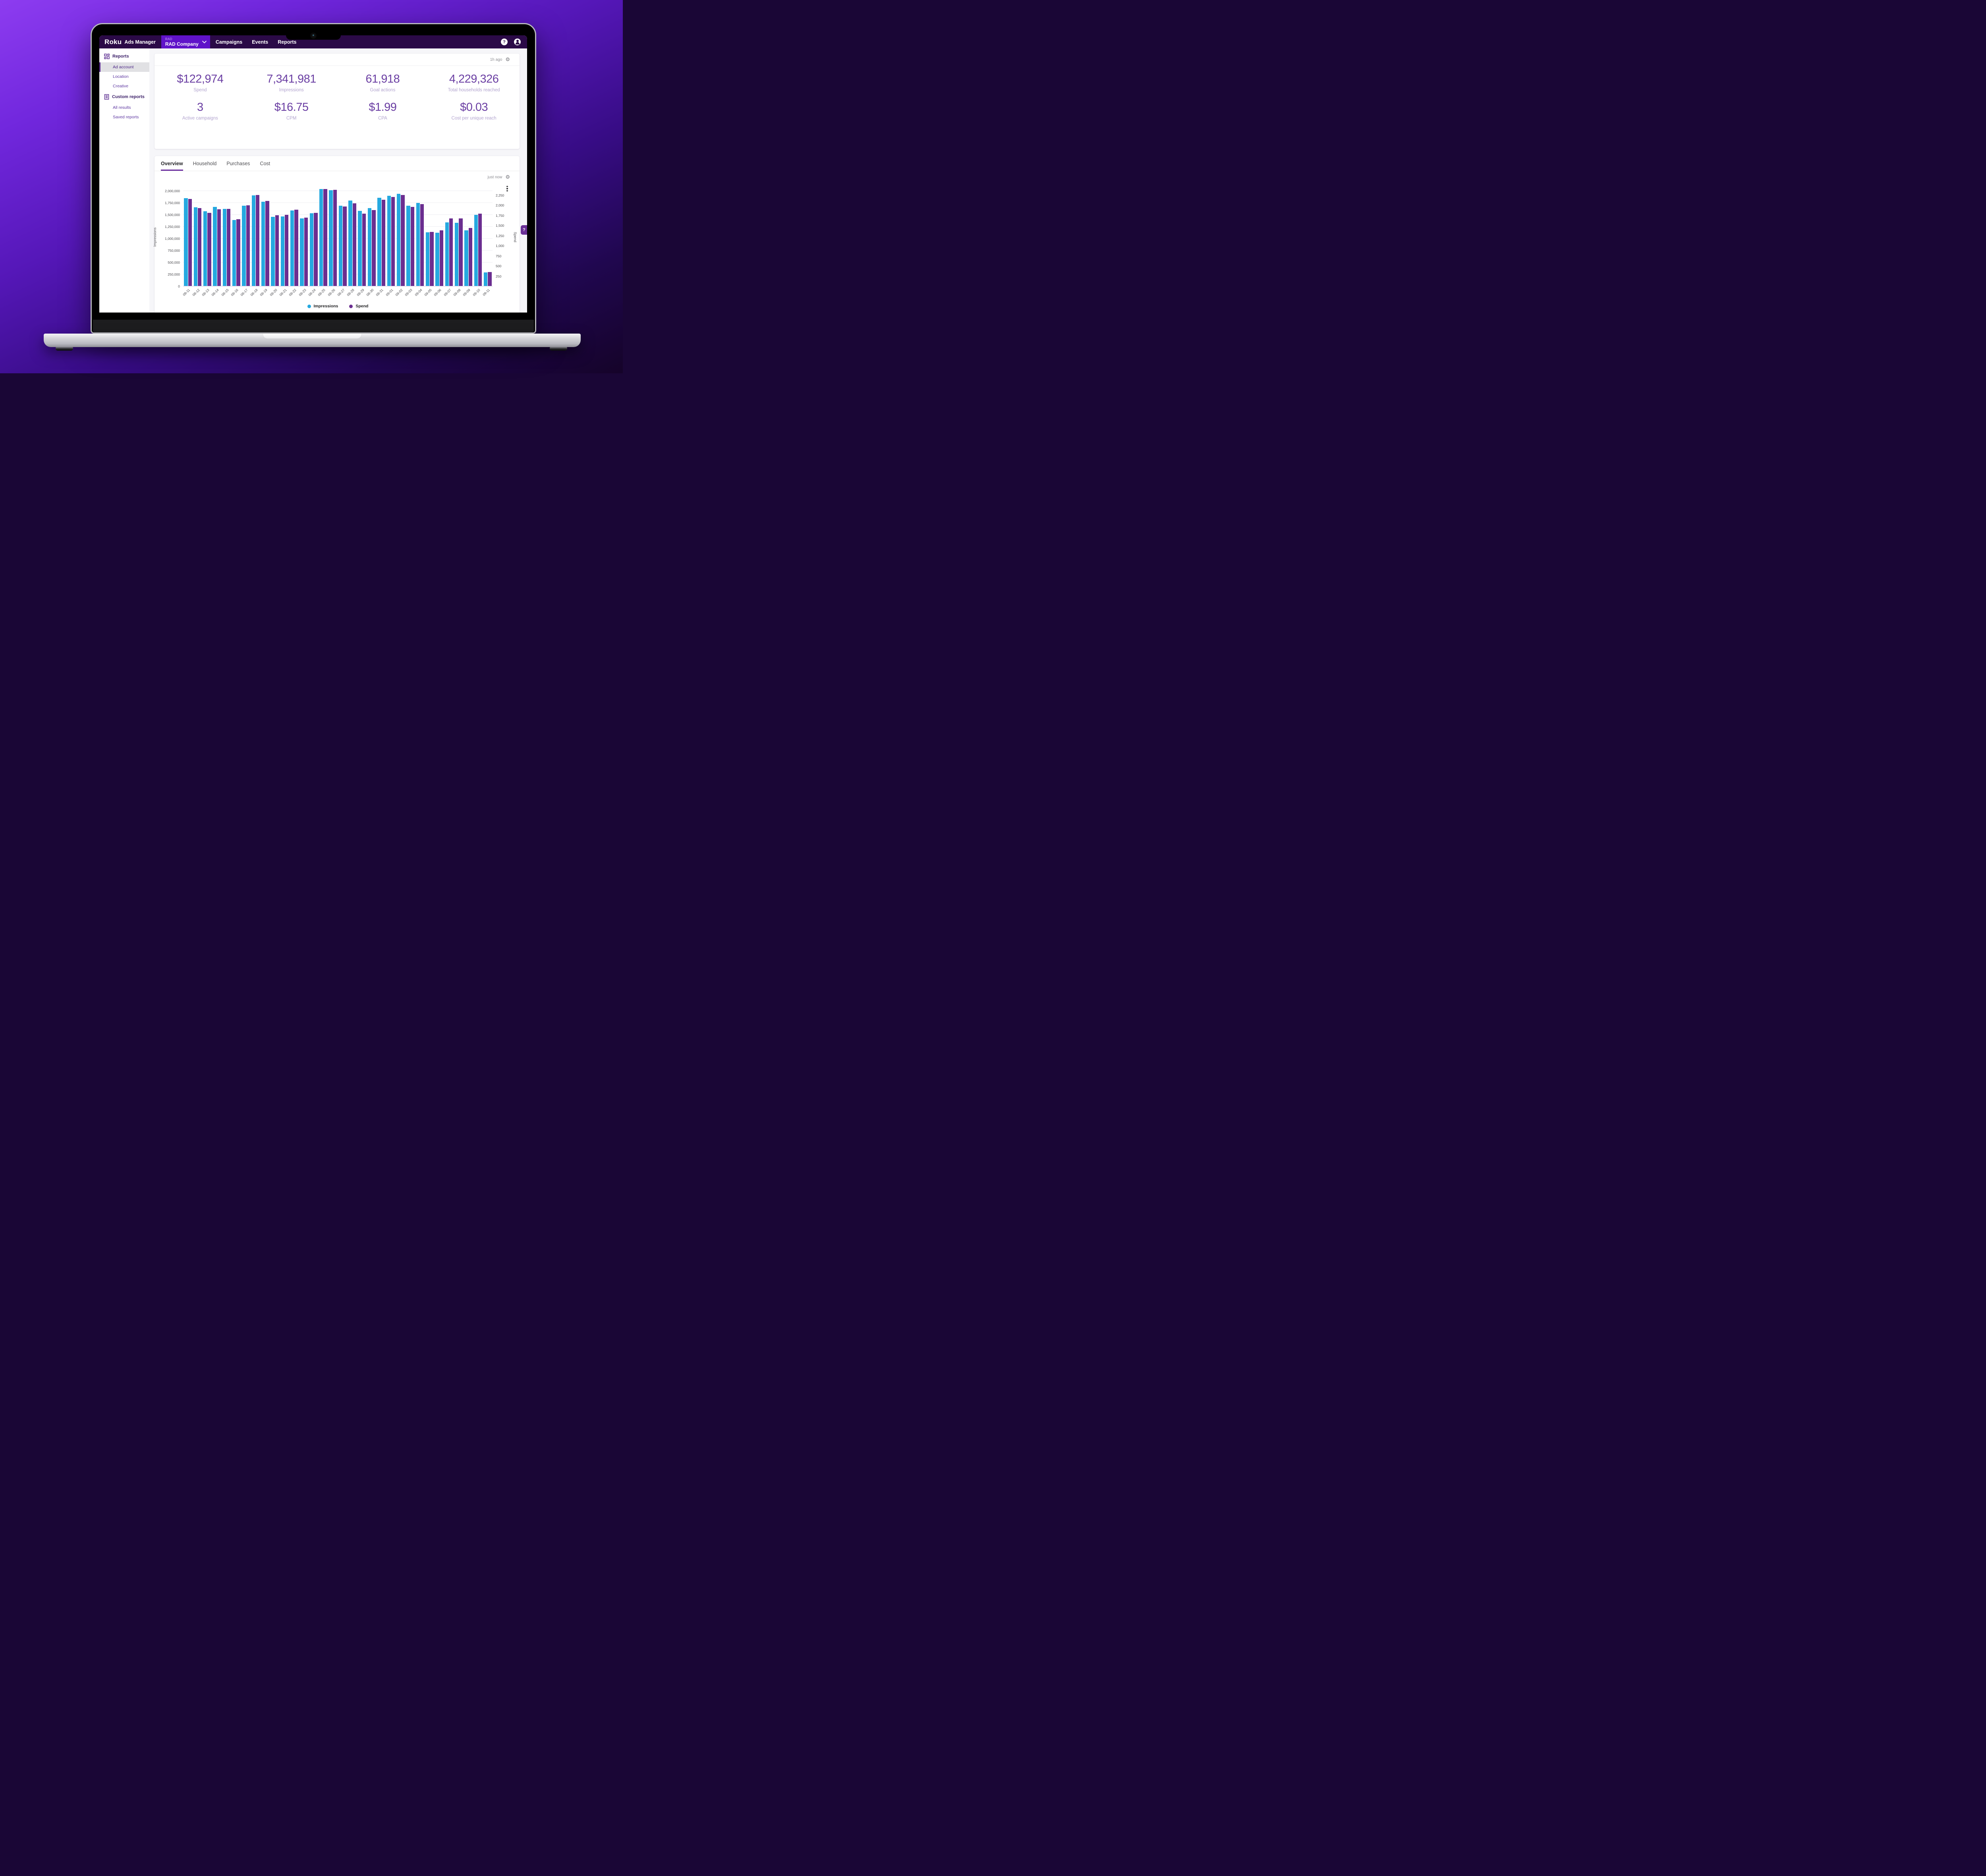 The width and height of the screenshot is (1986, 1876). Describe the element at coordinates (499, 256) in the screenshot. I see `y-tick-label: 750` at that location.